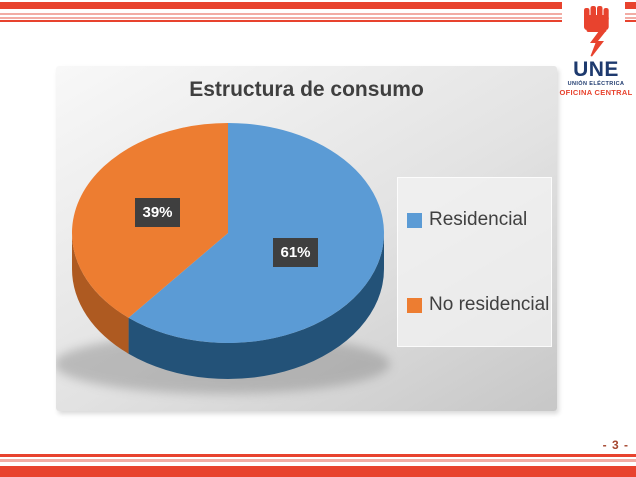  I want to click on top-stripe-thick, so click(318, 5).